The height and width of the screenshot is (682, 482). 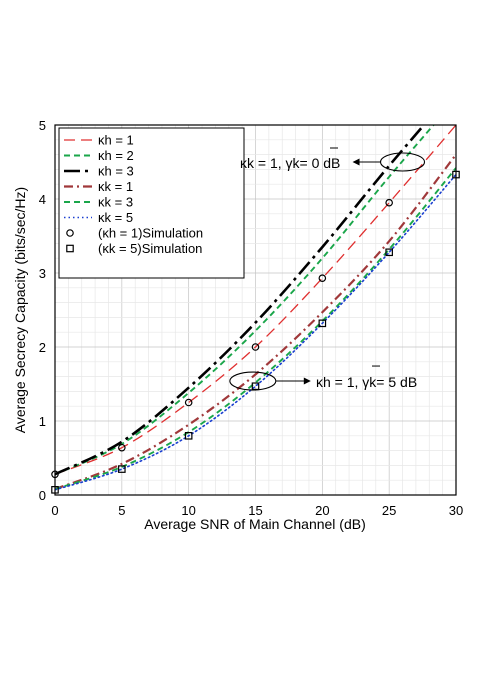 What do you see at coordinates (116, 140) in the screenshot?
I see `legend-label: κh = 1` at bounding box center [116, 140].